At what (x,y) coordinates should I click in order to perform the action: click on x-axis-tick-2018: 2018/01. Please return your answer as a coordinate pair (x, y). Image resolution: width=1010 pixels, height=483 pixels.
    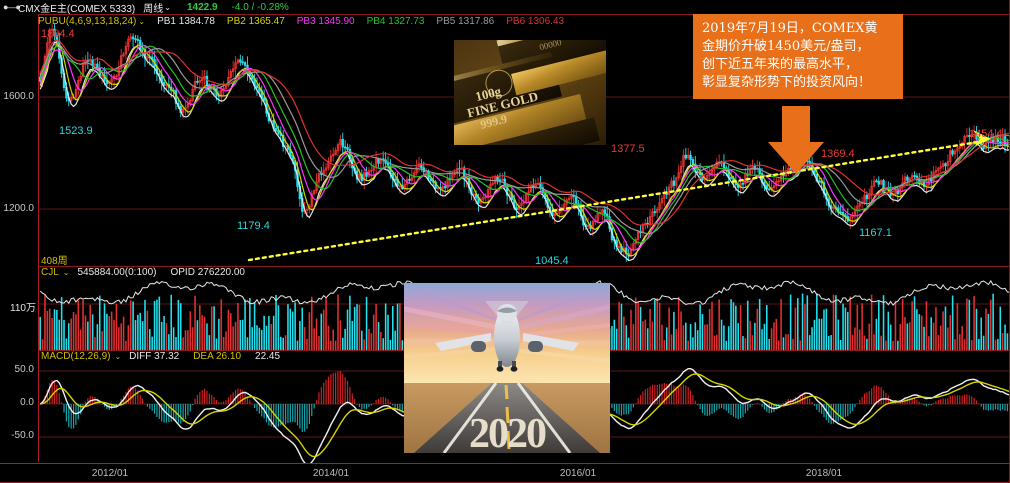
    Looking at the image, I should click on (824, 473).